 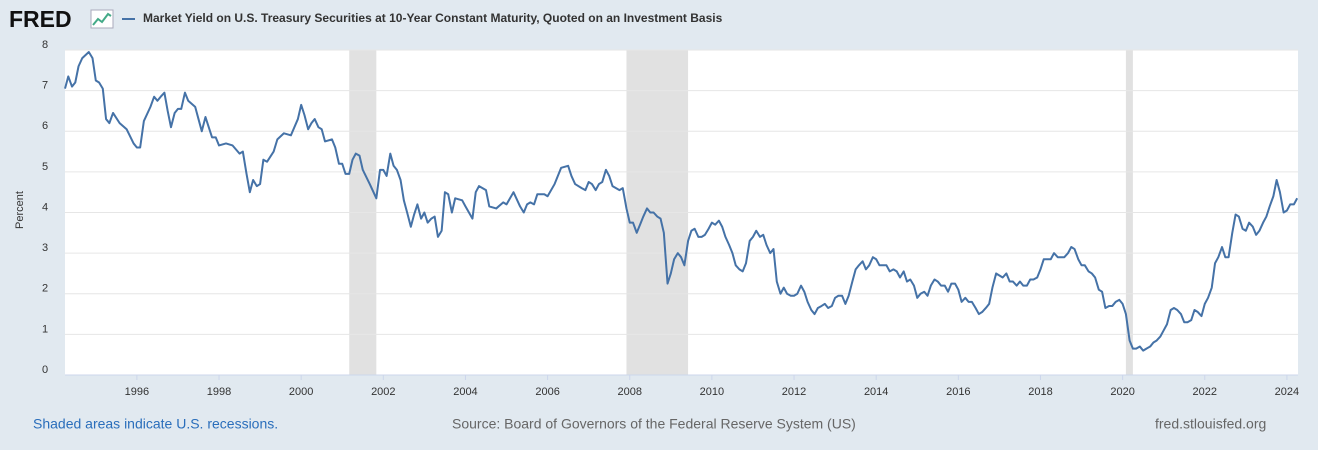 I want to click on y-tick-label: 1, so click(x=45, y=329).